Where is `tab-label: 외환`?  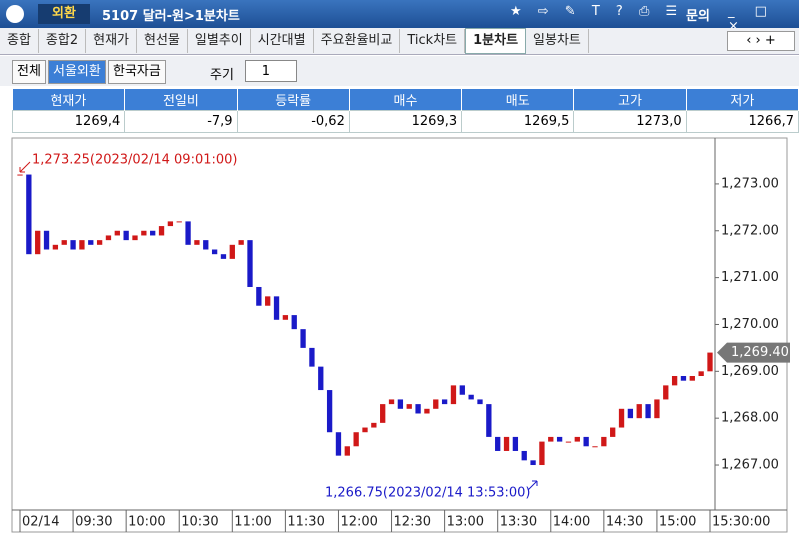
tab-label: 외환 is located at coordinates (64, 14).